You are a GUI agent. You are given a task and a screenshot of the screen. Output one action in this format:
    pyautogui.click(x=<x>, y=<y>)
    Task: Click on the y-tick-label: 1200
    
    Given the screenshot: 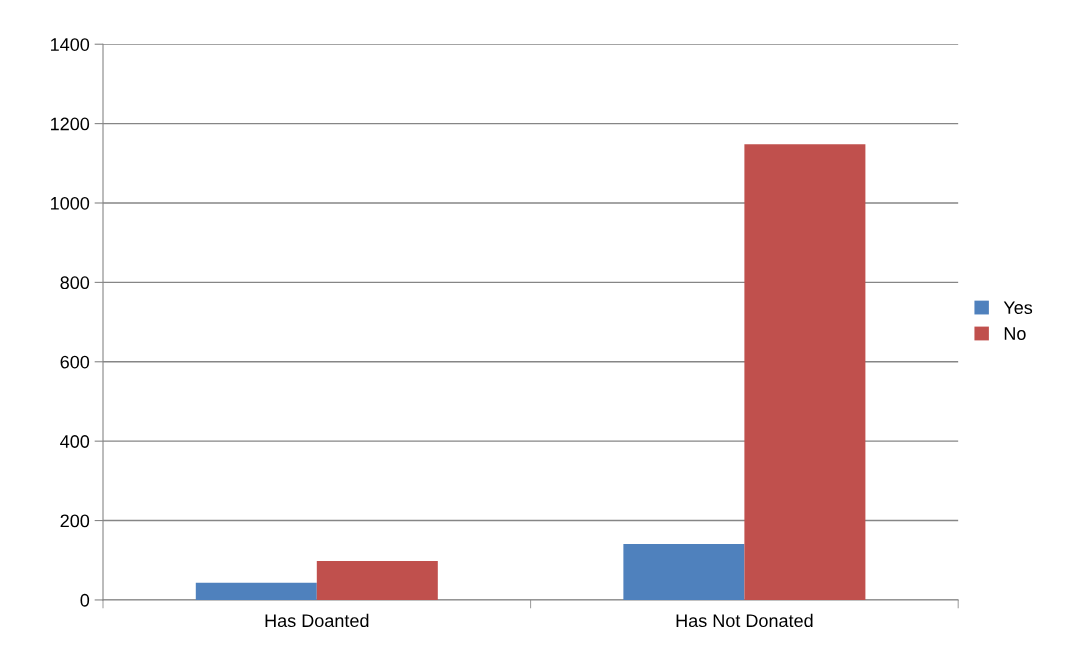 What is the action you would take?
    pyautogui.click(x=70, y=124)
    